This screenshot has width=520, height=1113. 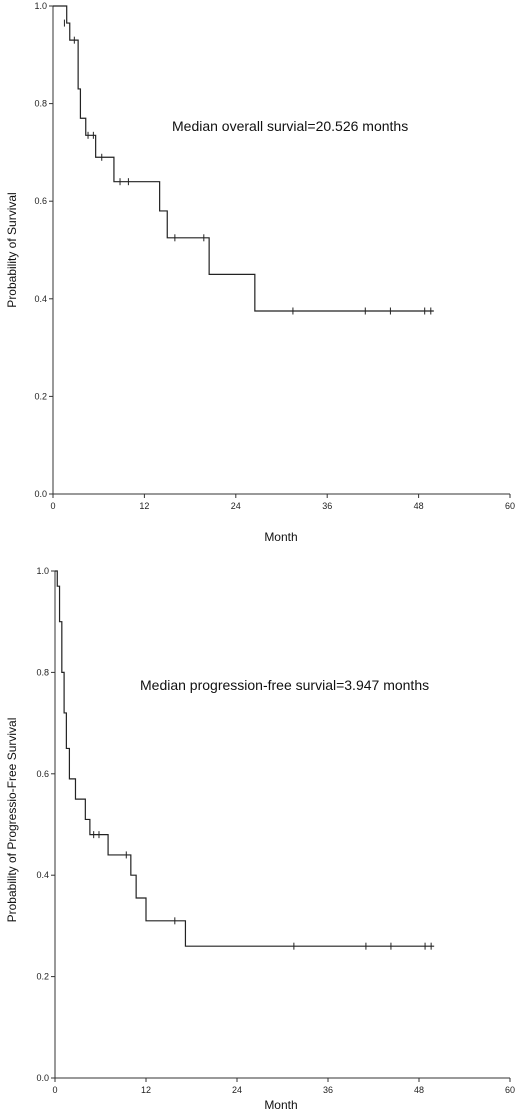 I want to click on os-y-axis-label: Probability of Survival, so click(x=12, y=249).